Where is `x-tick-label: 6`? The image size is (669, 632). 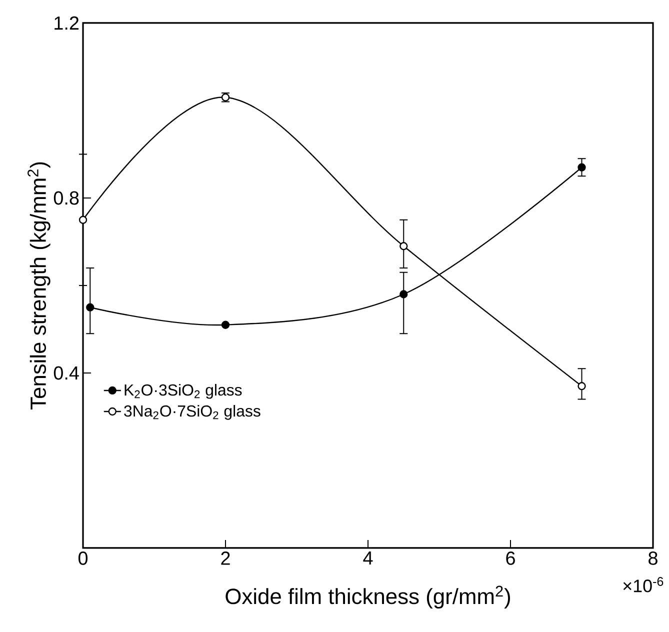
x-tick-label: 6 is located at coordinates (510, 558).